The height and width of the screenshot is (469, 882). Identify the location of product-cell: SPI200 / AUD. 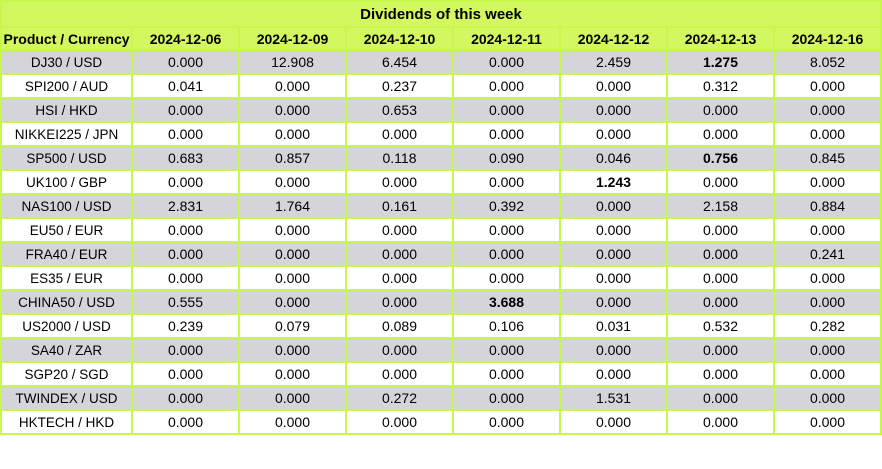
(66, 86).